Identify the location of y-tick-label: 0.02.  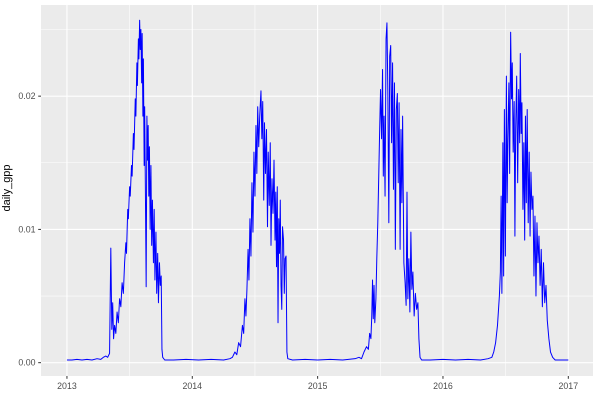
(26, 96).